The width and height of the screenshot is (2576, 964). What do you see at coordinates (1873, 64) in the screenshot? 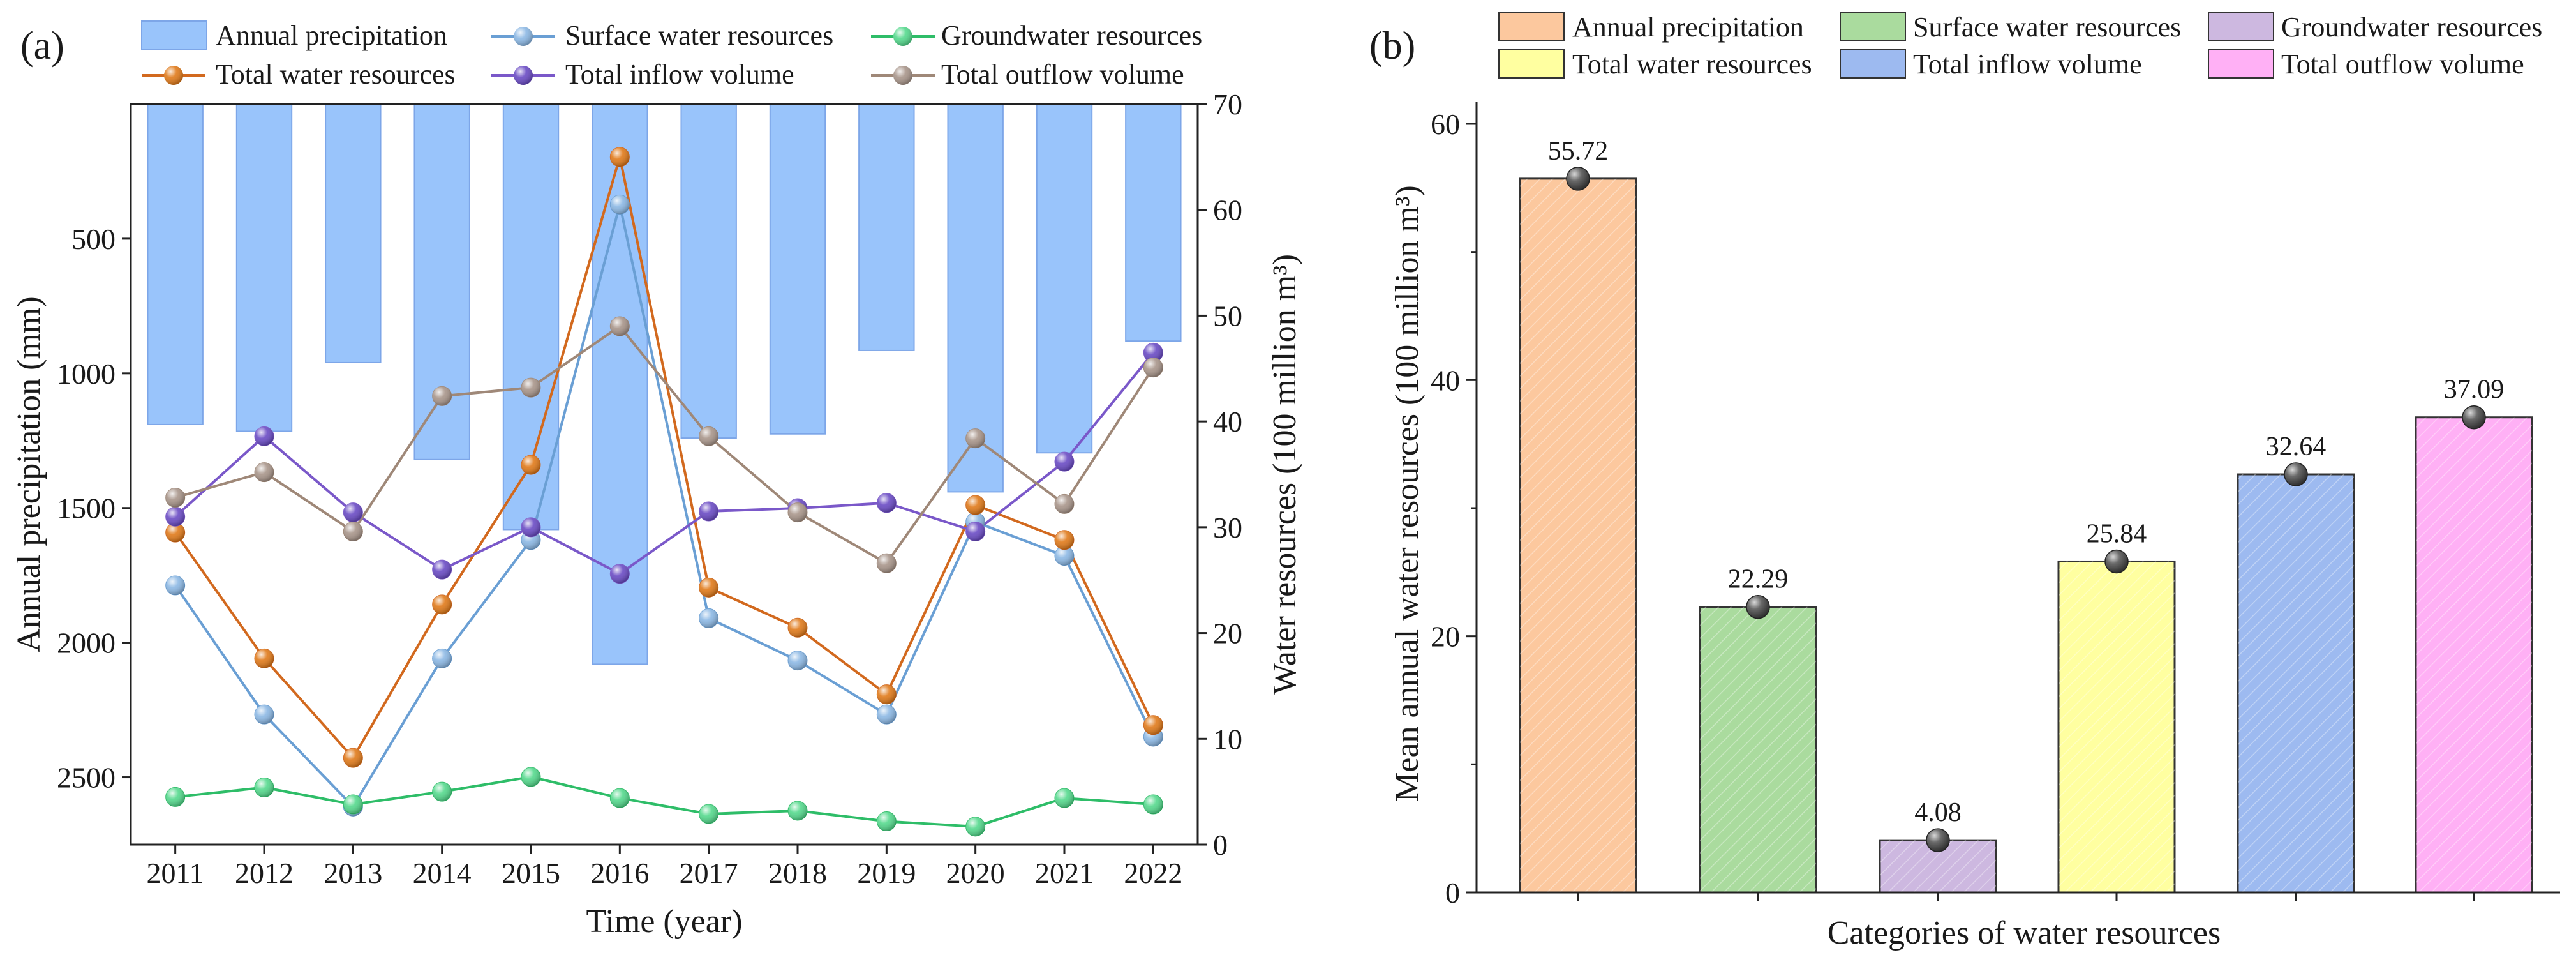
I see `legend-swatch-inflow` at bounding box center [1873, 64].